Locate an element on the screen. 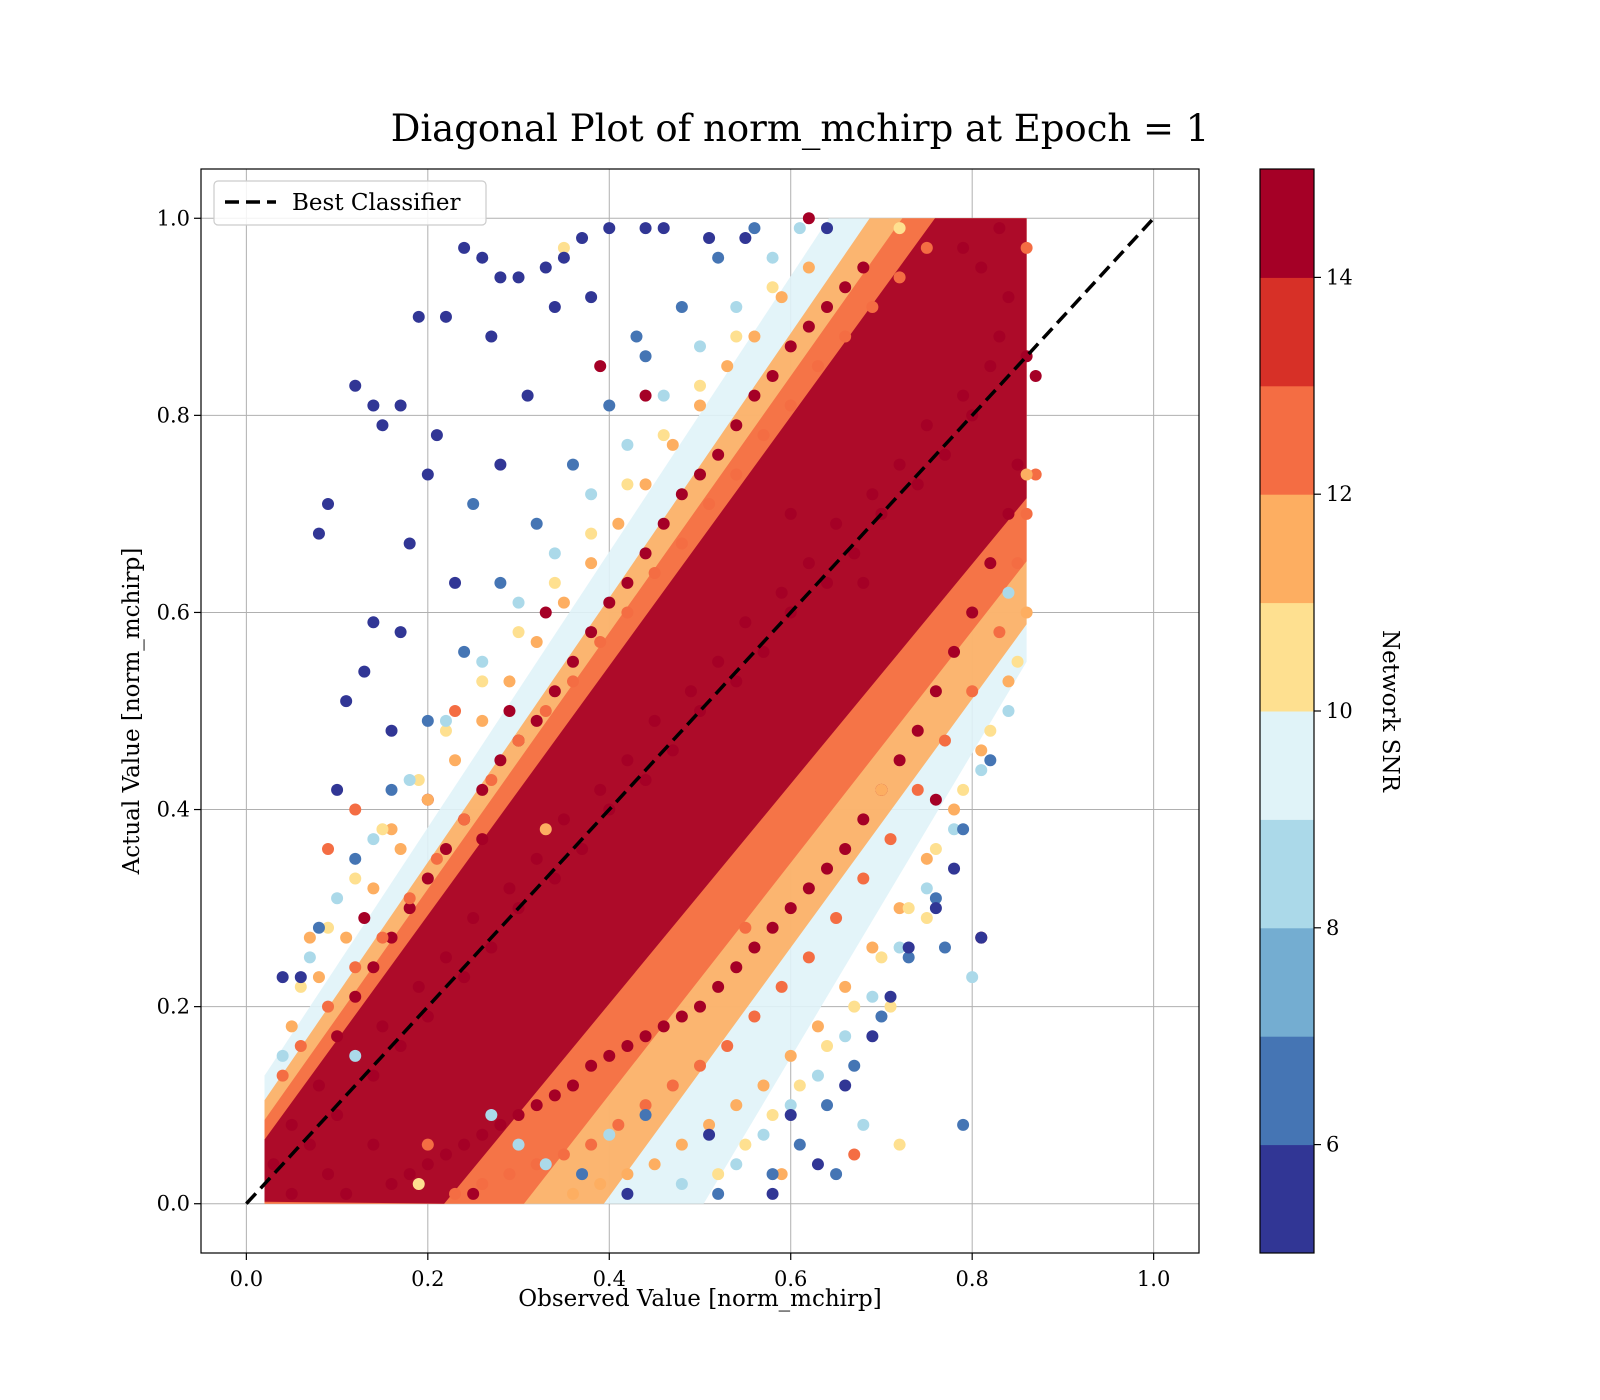 The height and width of the screenshot is (1400, 1600). y-axis: 0.0 0.2 0.4 0.6 0.8 1.0 is located at coordinates (179, 711).